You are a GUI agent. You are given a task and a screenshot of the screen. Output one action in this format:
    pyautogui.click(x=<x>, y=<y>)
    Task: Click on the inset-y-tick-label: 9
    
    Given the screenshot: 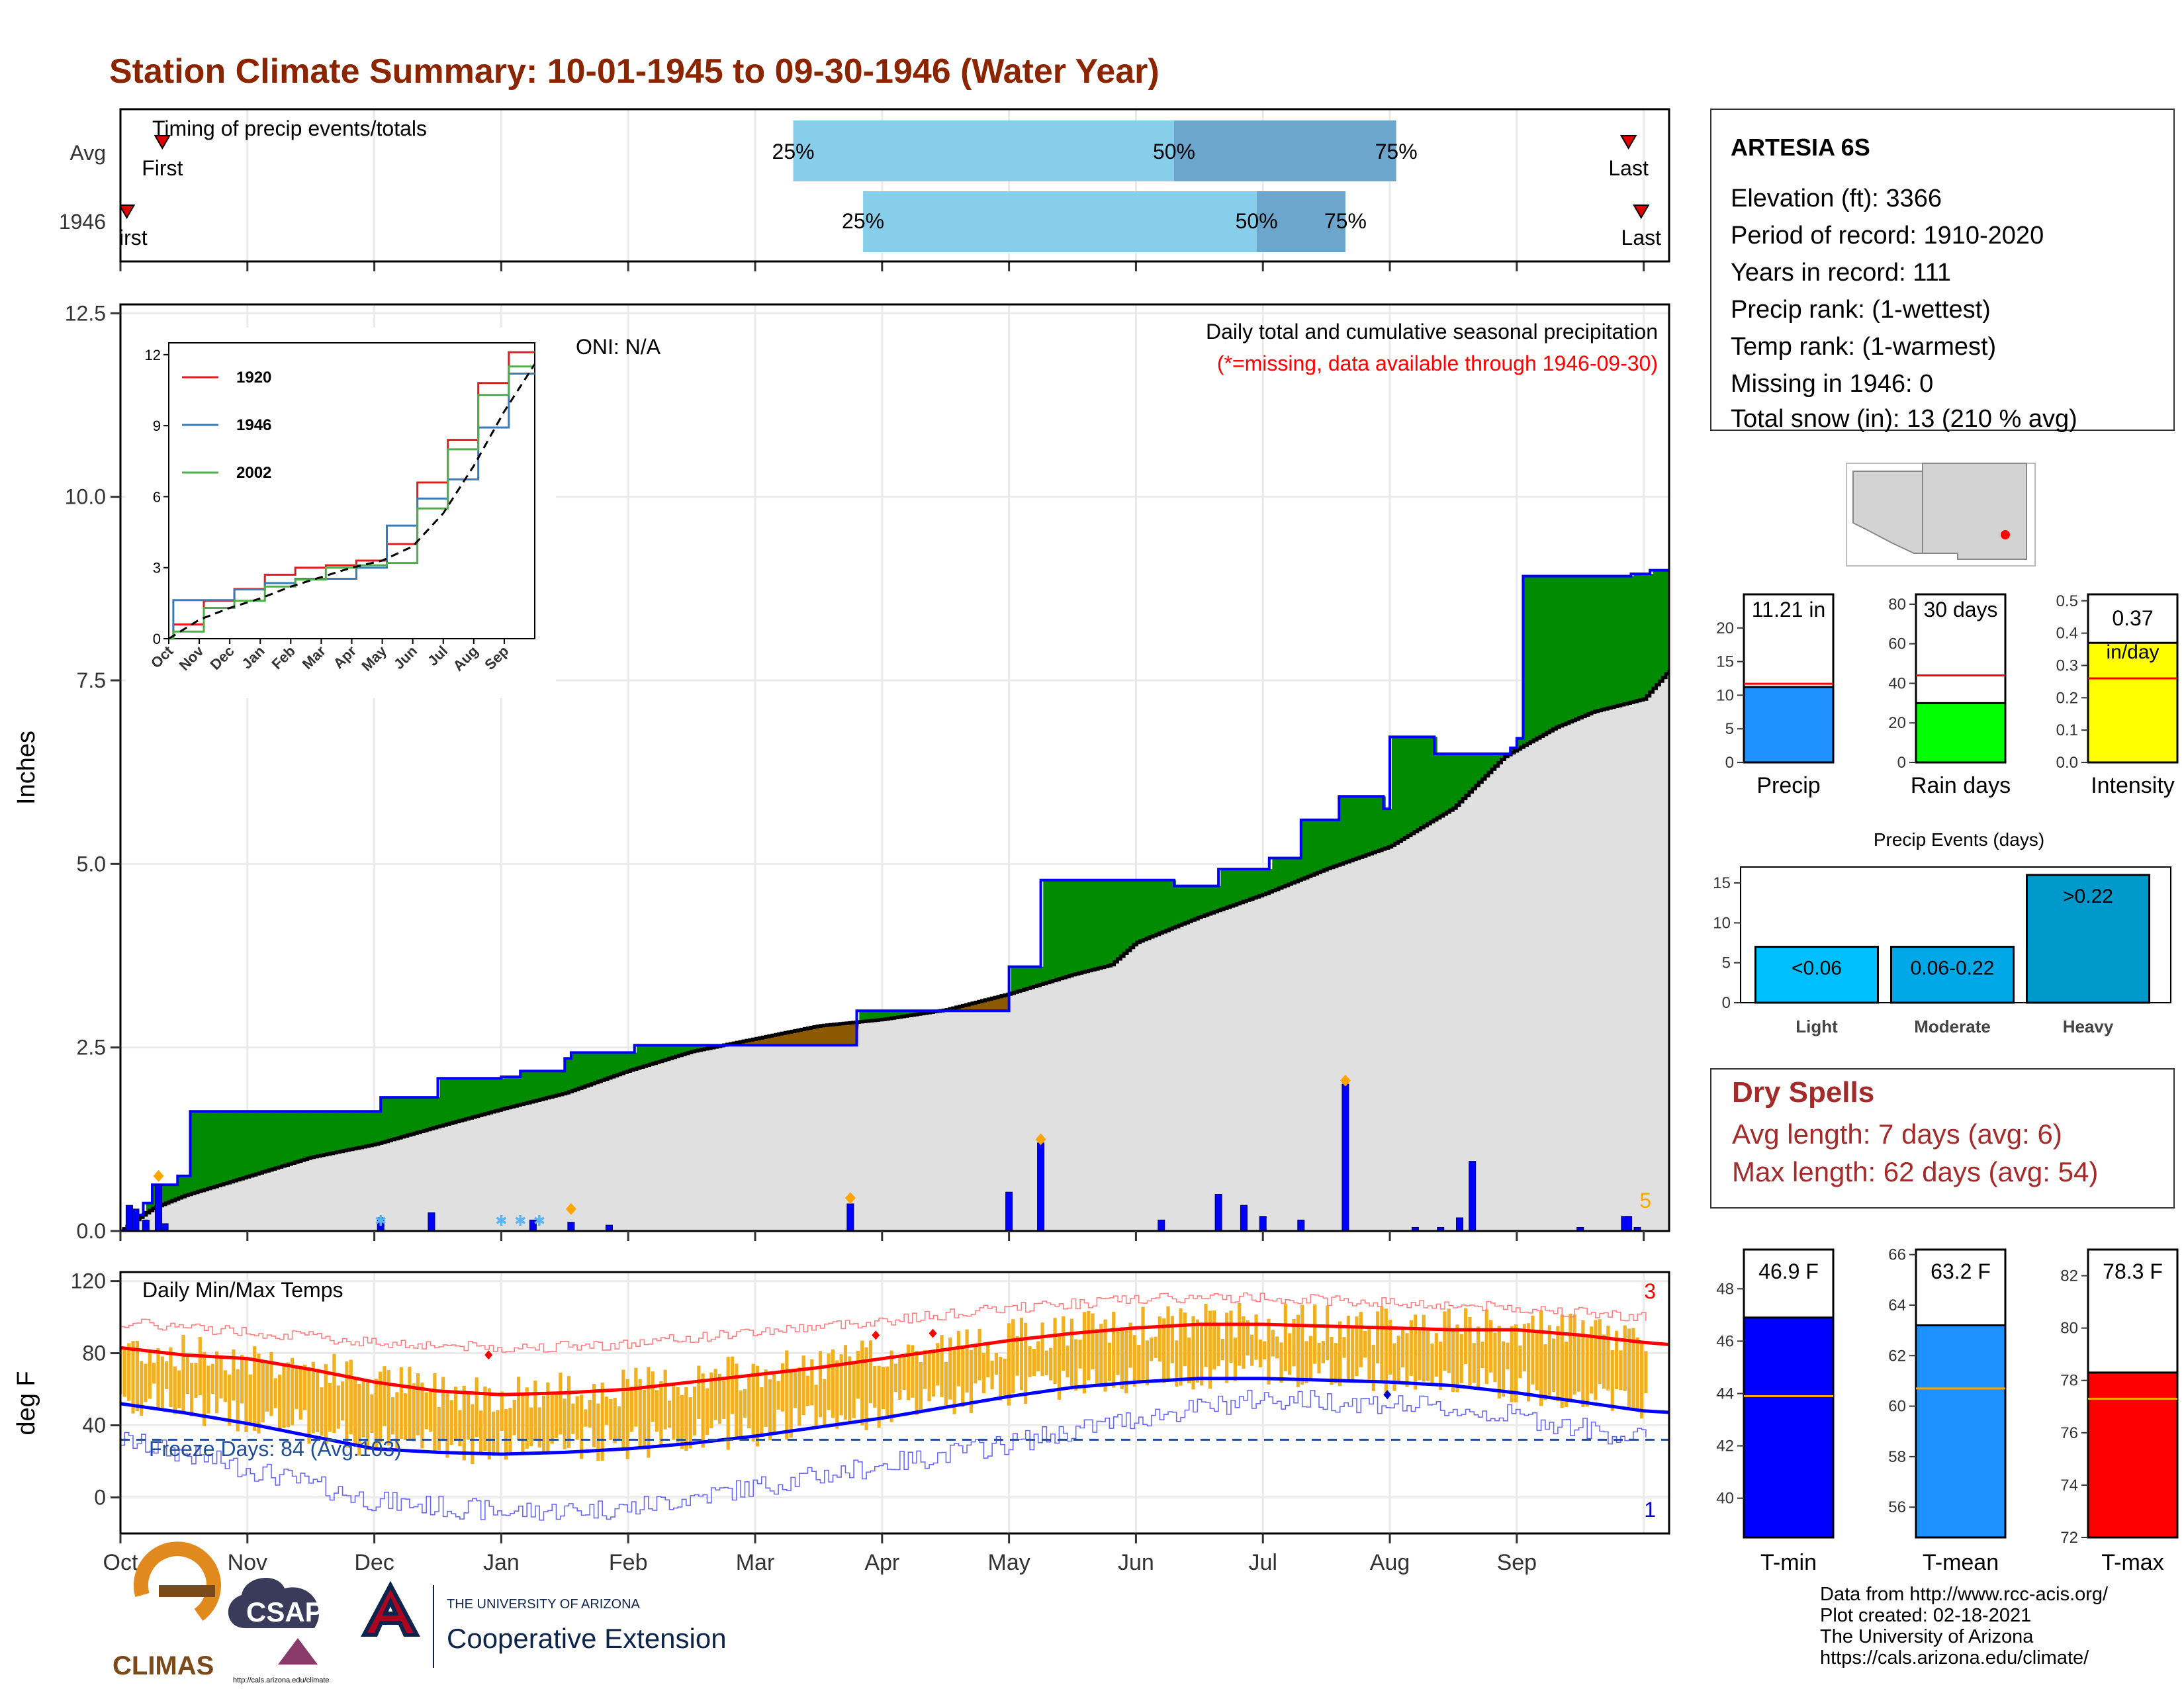 What is the action you would take?
    pyautogui.click(x=157, y=426)
    